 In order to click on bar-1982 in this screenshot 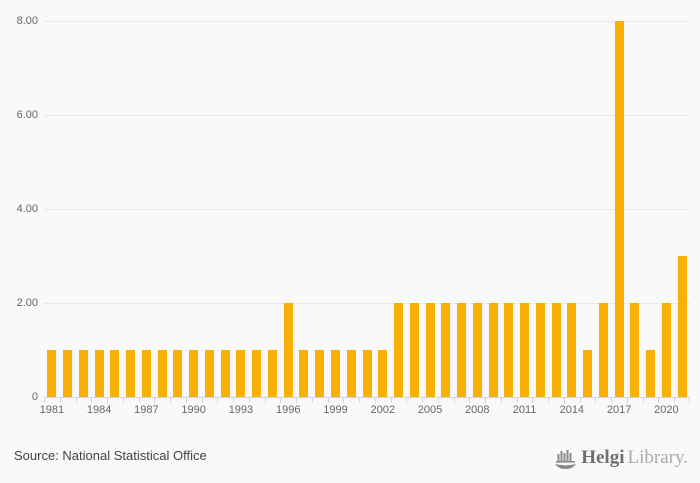, I will do `click(68, 373)`.